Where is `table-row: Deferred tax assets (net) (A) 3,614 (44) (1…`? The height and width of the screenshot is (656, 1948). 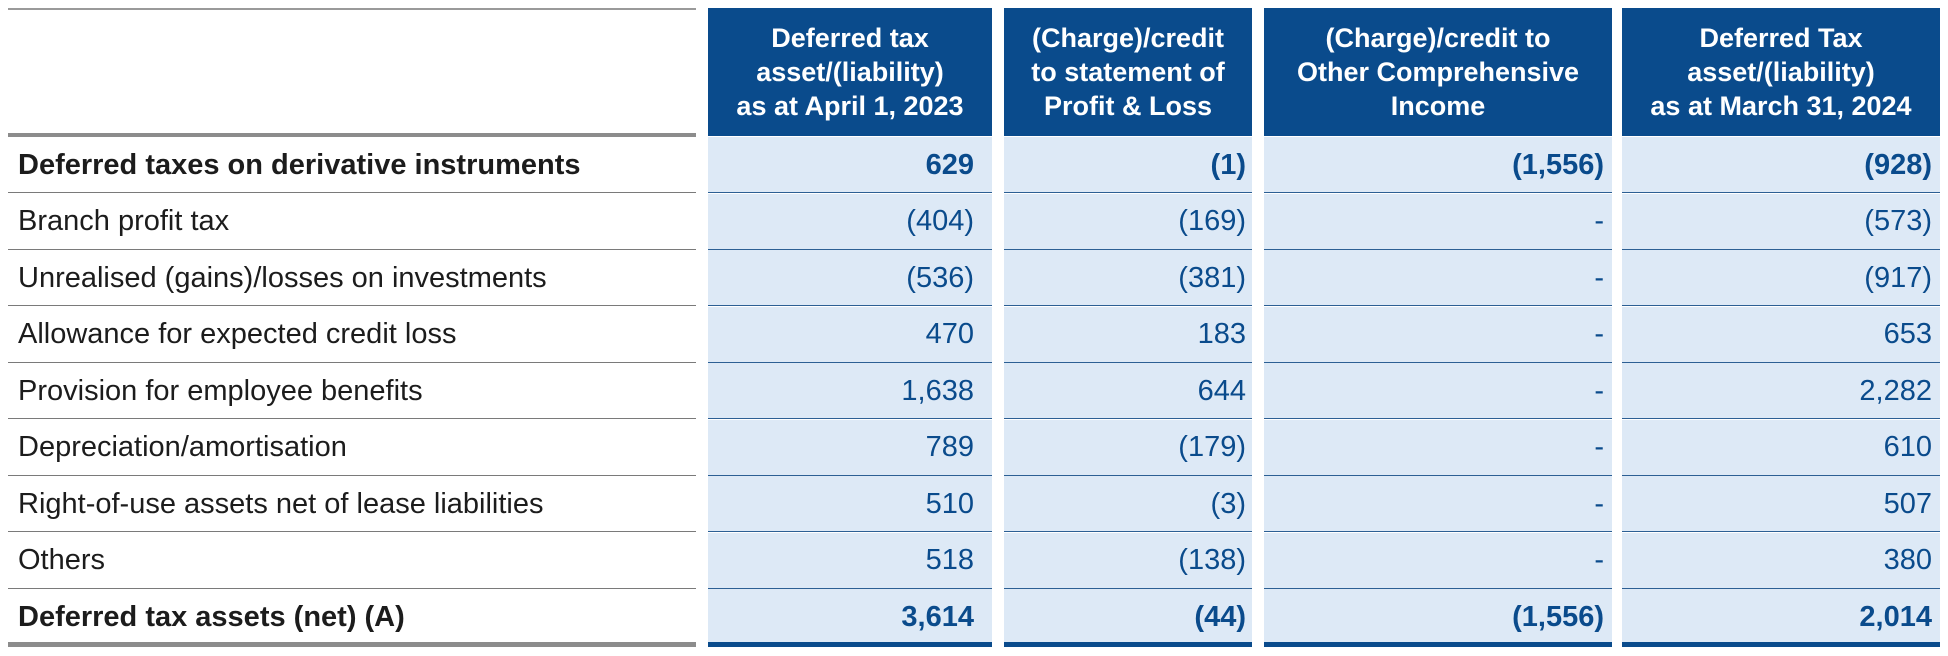
table-row: Deferred tax assets (net) (A) 3,614 (44) (1… is located at coordinates (974, 617).